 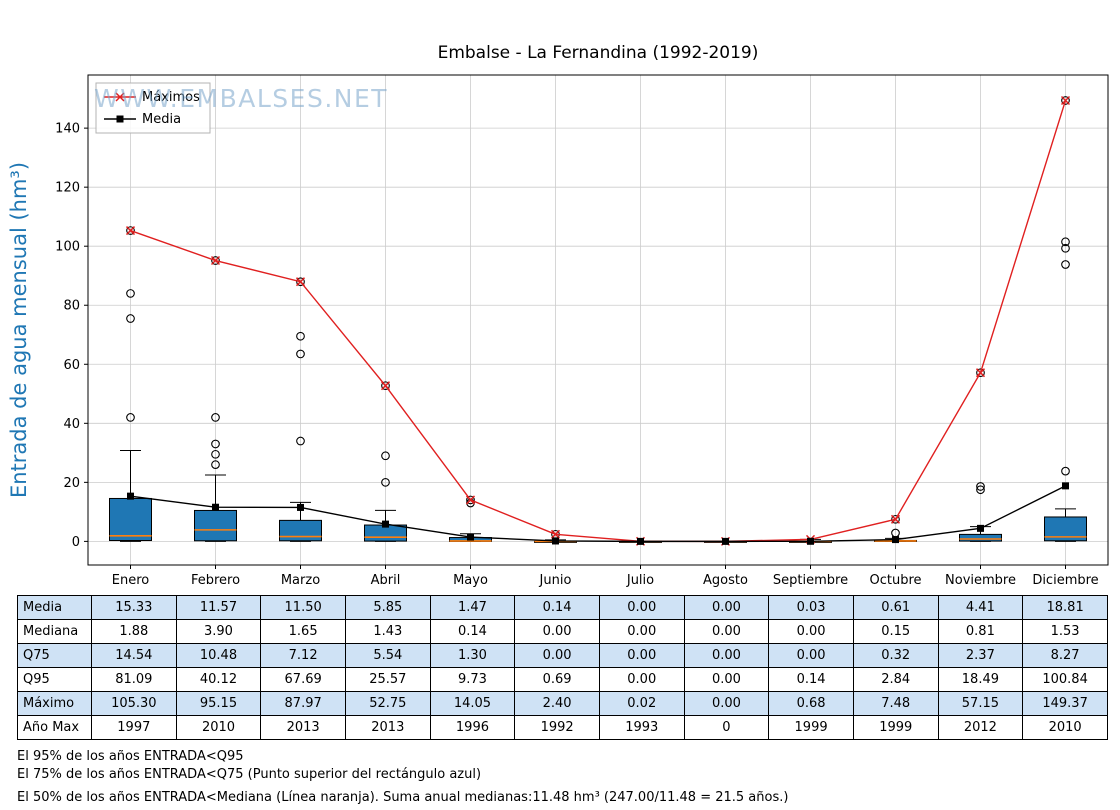 What do you see at coordinates (726, 727) in the screenshot?
I see `table-cell: 0` at bounding box center [726, 727].